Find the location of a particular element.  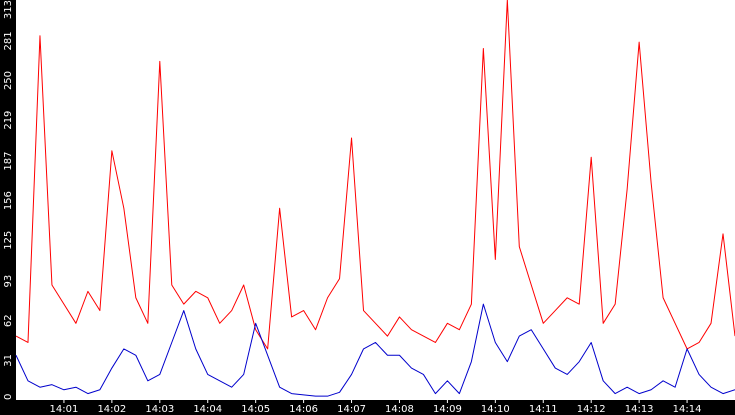

y-tick-label: 250 is located at coordinates (8, 80).